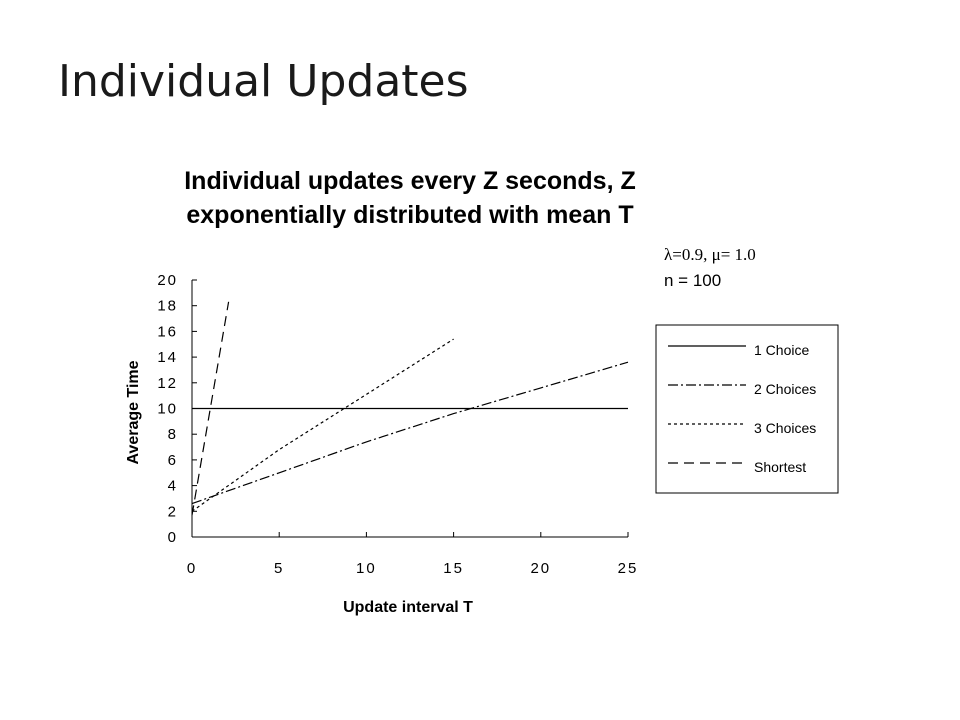 Image resolution: width=960 pixels, height=720 pixels. I want to click on y-tick-label: 2, so click(173, 511).